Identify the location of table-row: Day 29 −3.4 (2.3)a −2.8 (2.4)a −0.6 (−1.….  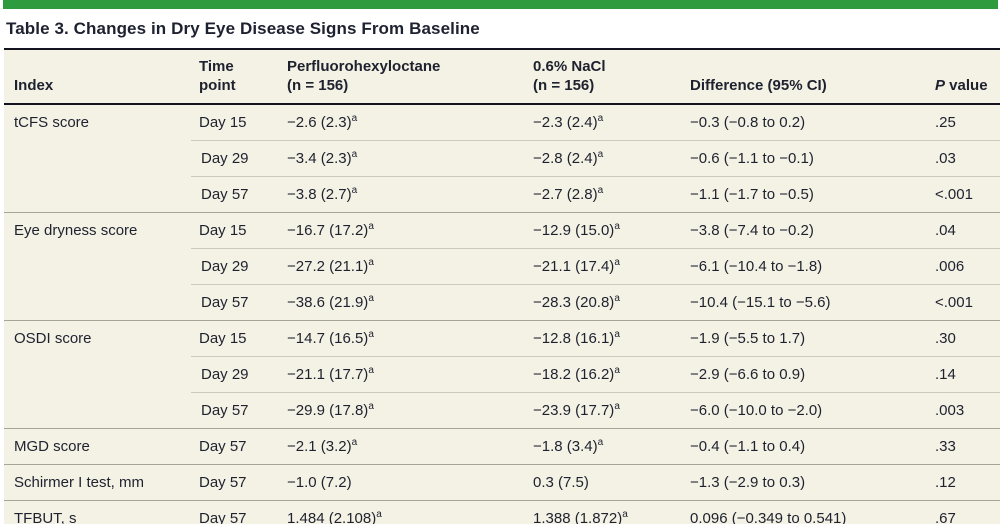
(502, 158).